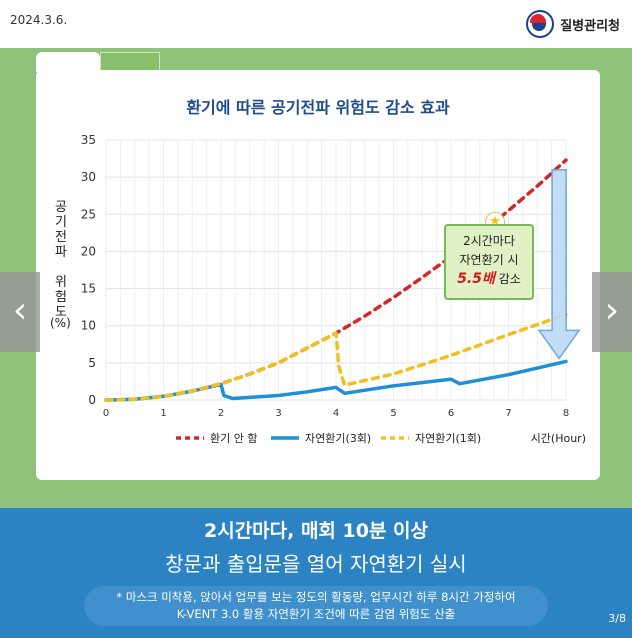 The height and width of the screenshot is (638, 632). Describe the element at coordinates (163, 413) in the screenshot. I see `x-tick-label: 1` at that location.